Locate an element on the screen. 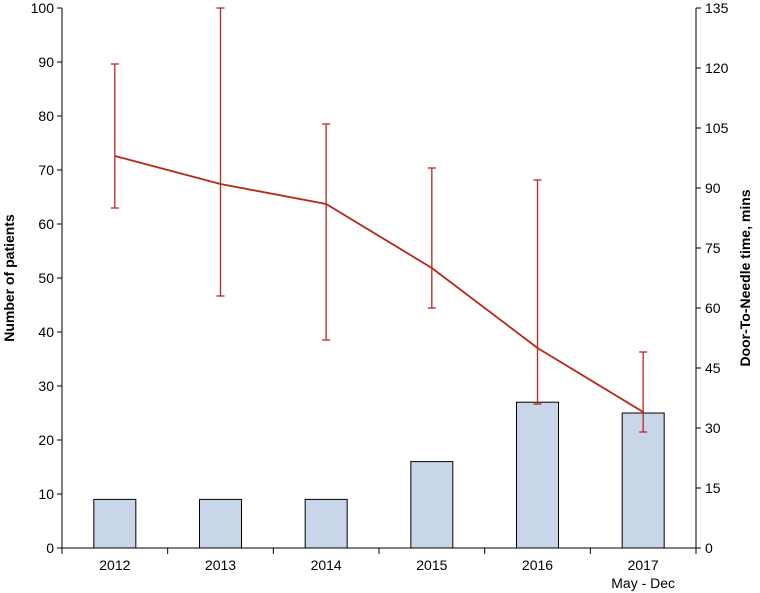  x-tick-label-2015: 2015 is located at coordinates (431, 565).